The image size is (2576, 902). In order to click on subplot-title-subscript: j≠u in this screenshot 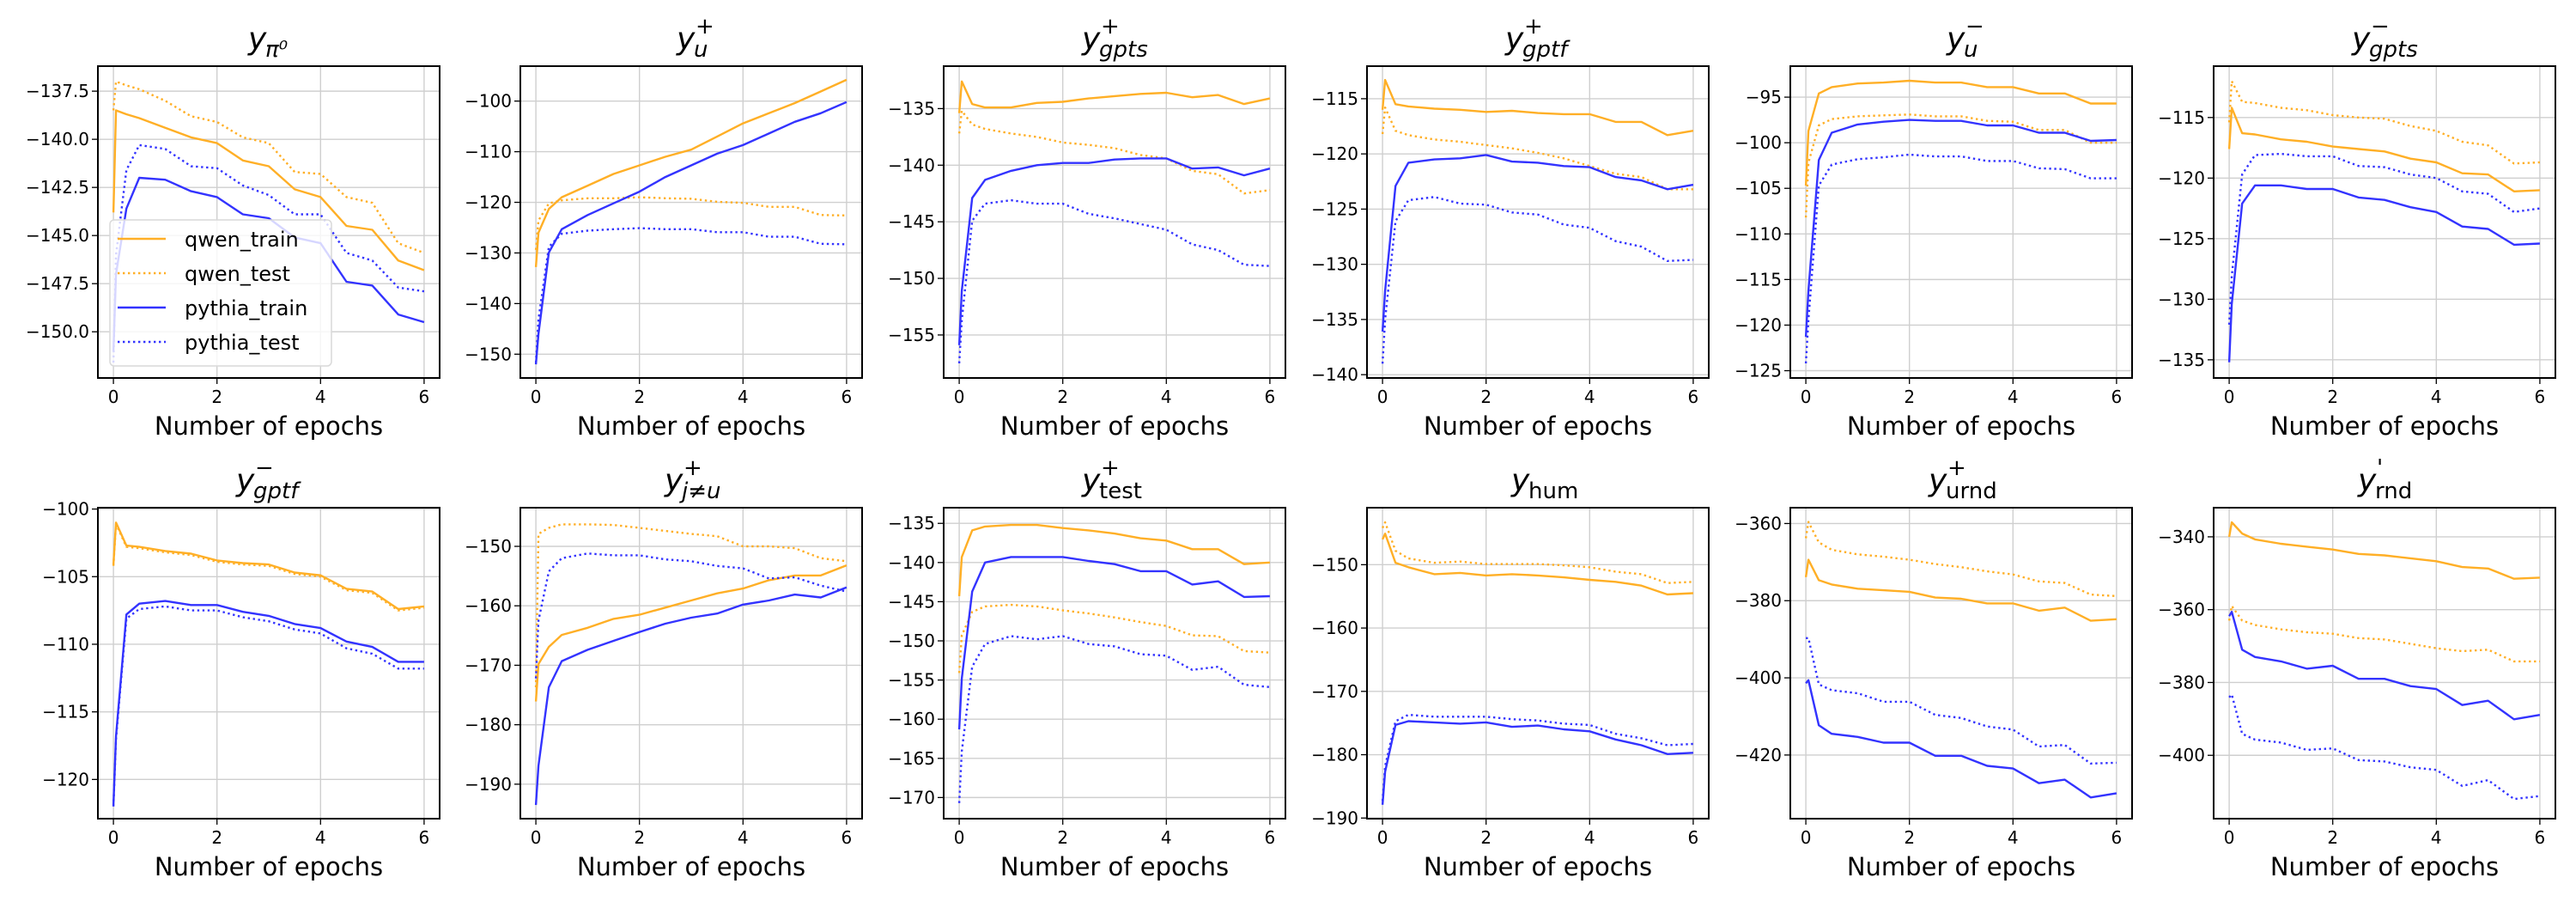, I will do `click(700, 491)`.